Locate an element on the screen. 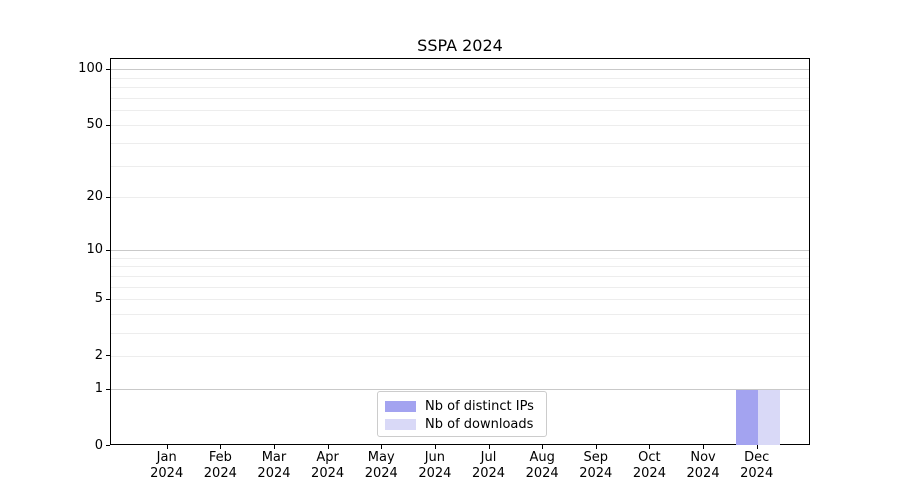 This screenshot has width=900, height=500. chart-title: SSPA 2024 is located at coordinates (460, 45).